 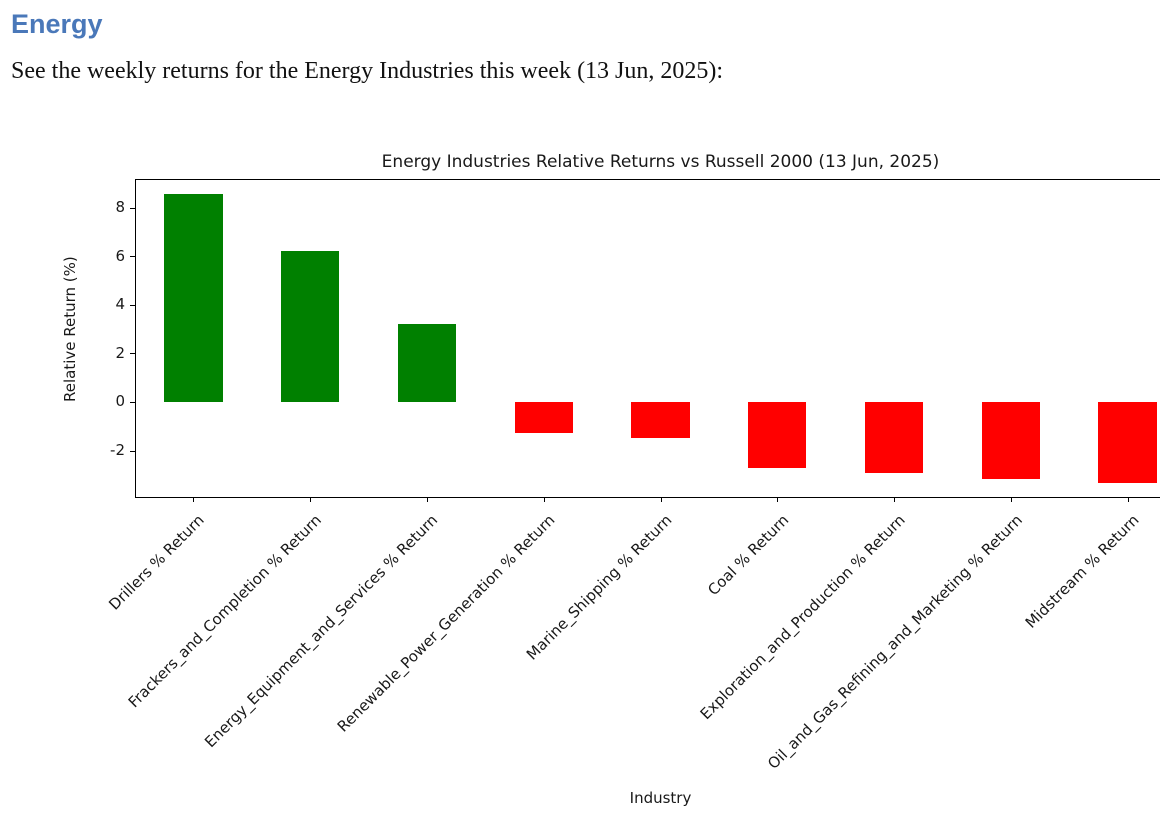 What do you see at coordinates (120, 304) in the screenshot?
I see `y-tick-label: 4` at bounding box center [120, 304].